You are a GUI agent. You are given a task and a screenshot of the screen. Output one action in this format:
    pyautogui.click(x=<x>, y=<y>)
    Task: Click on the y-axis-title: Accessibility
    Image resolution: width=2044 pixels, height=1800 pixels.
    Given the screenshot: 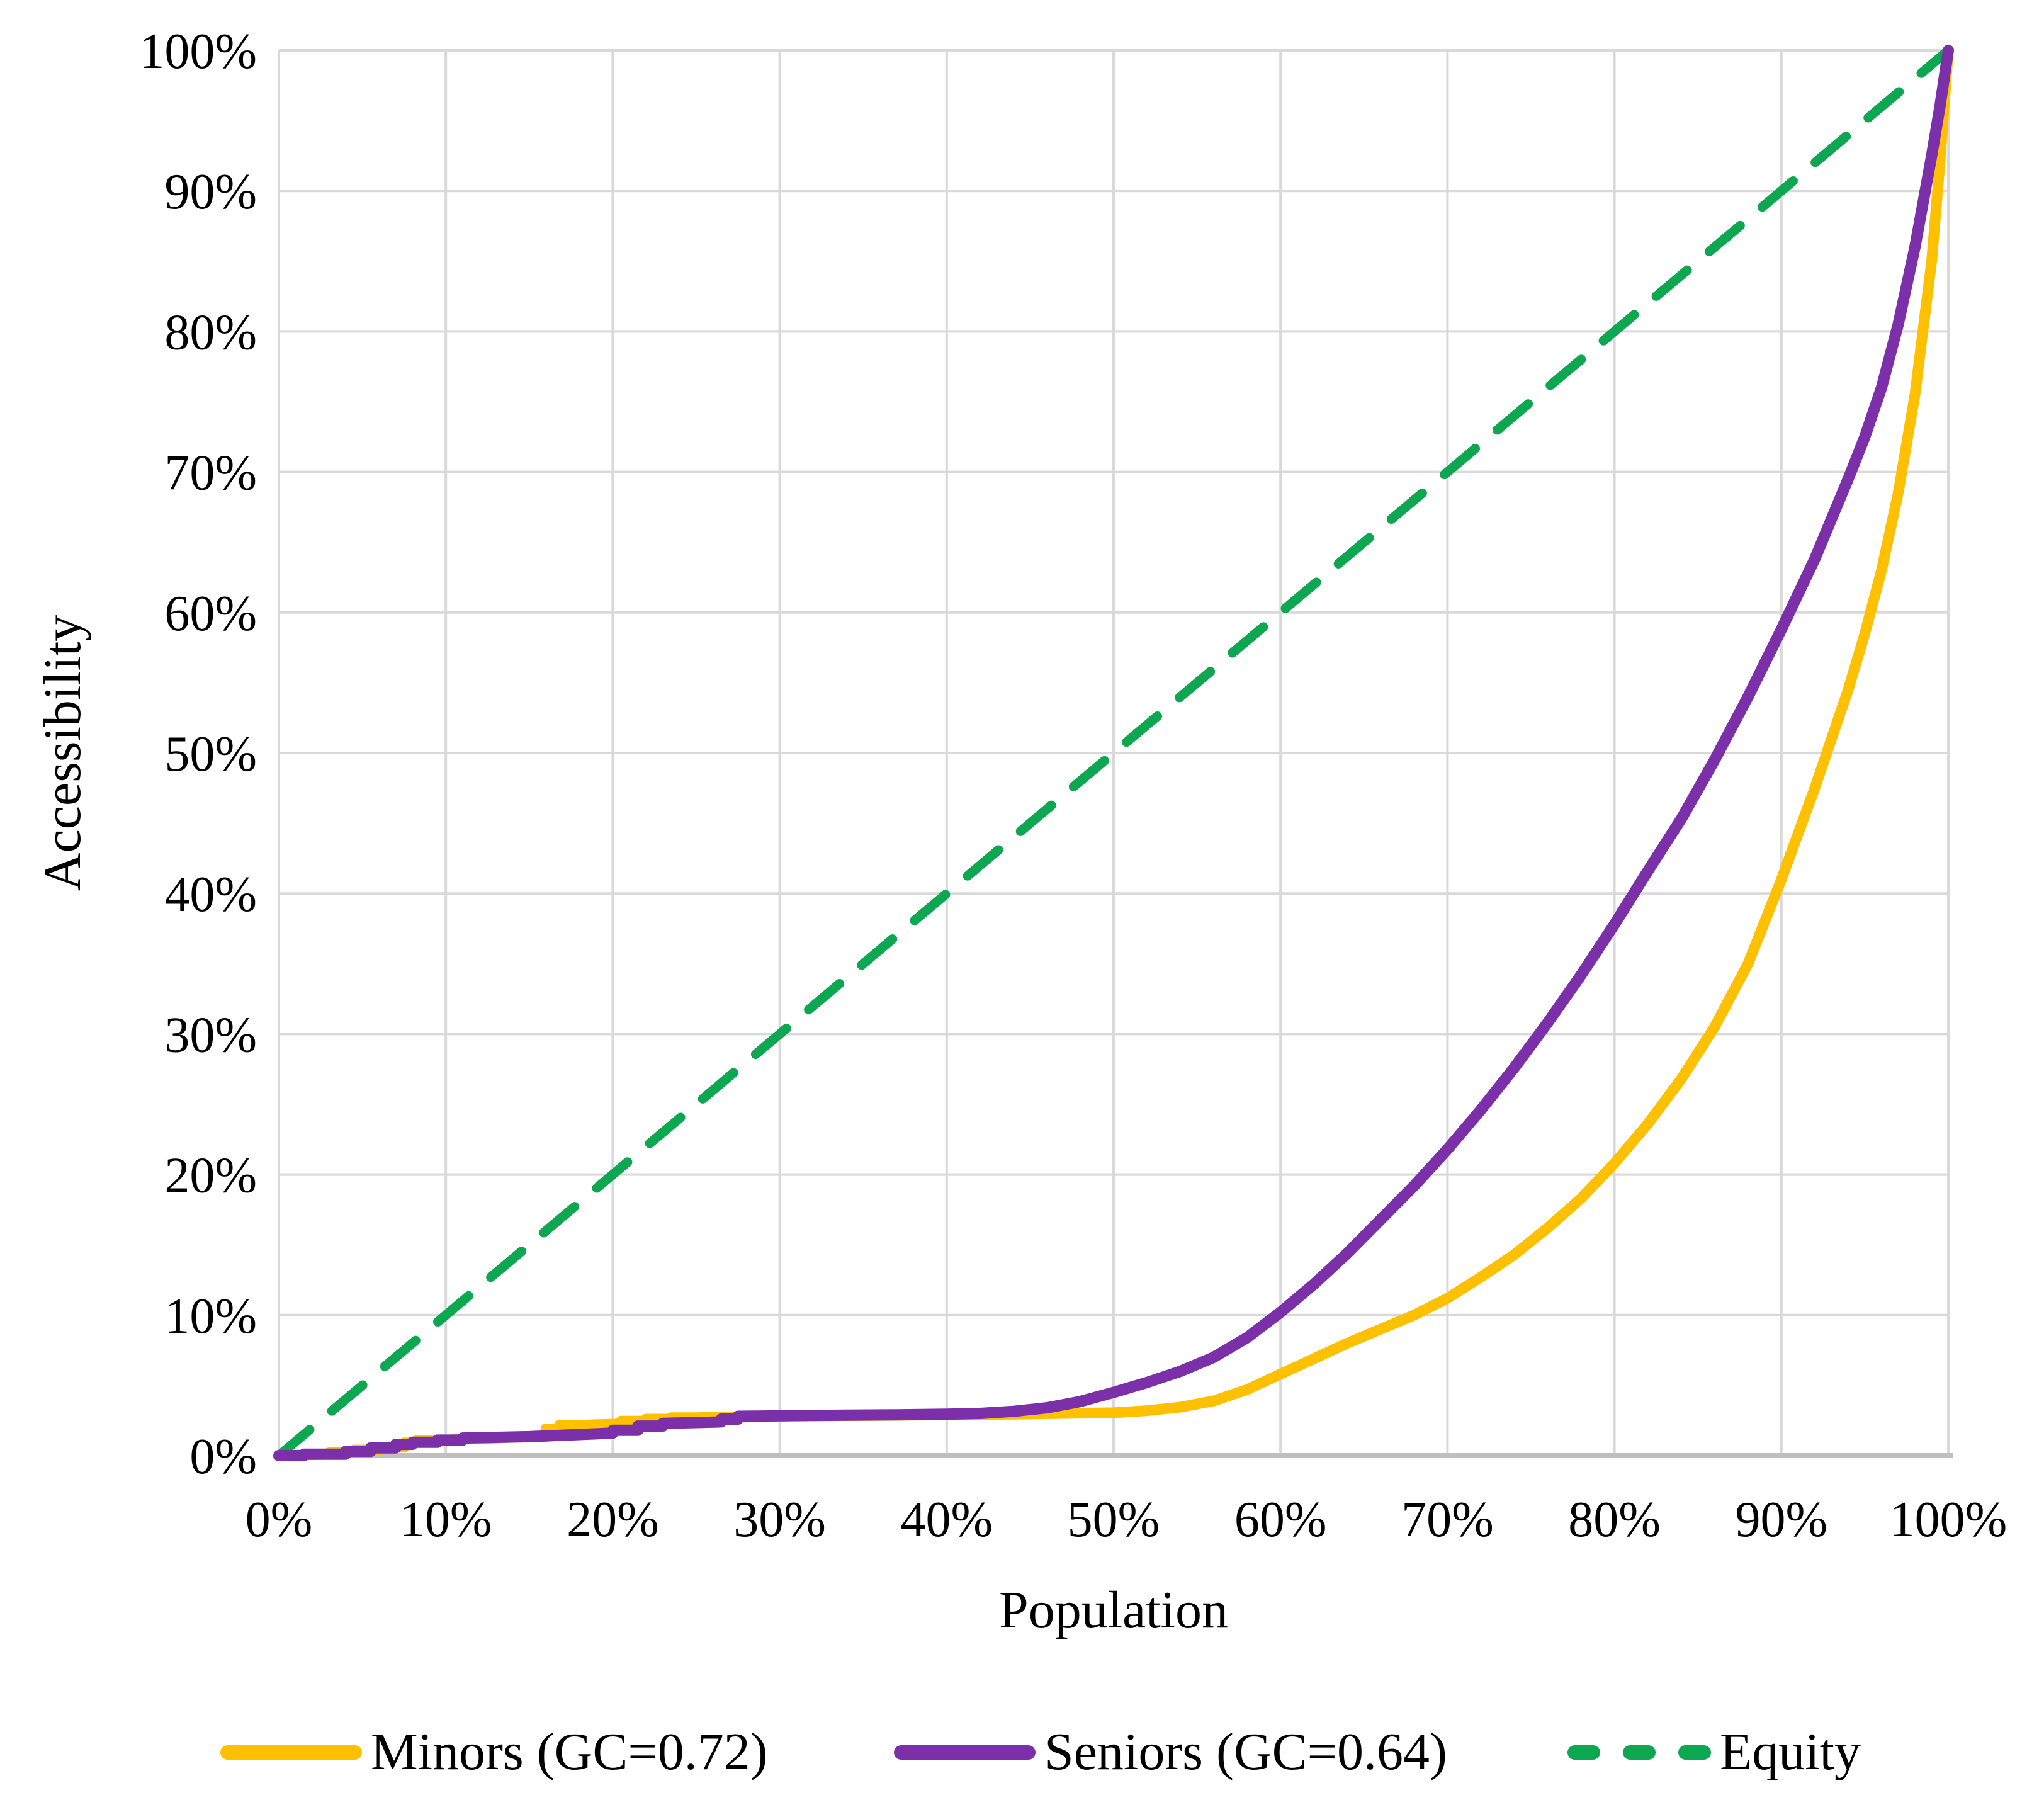 What is the action you would take?
    pyautogui.click(x=62, y=753)
    